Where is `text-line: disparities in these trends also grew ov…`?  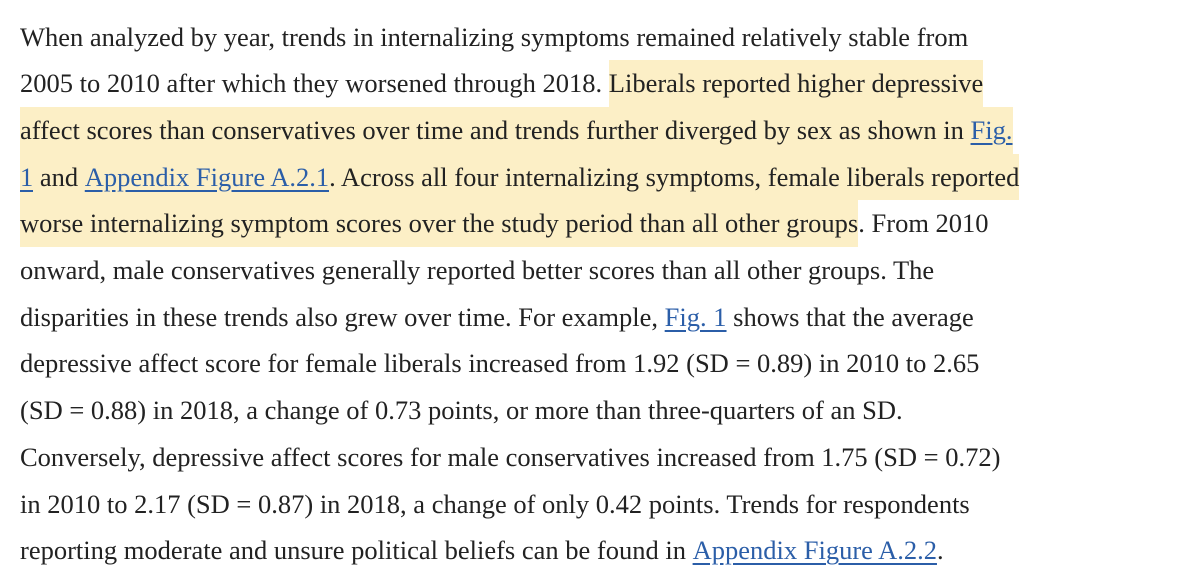 text-line: disparities in these trends also grew ov… is located at coordinates (497, 317).